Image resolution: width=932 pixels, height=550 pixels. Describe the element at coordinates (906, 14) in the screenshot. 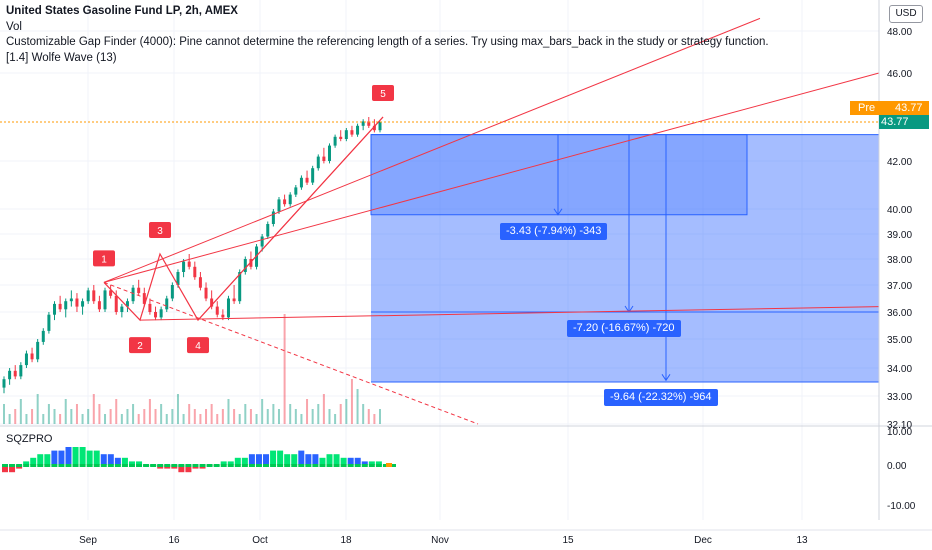

I see `currency-button: USD` at that location.